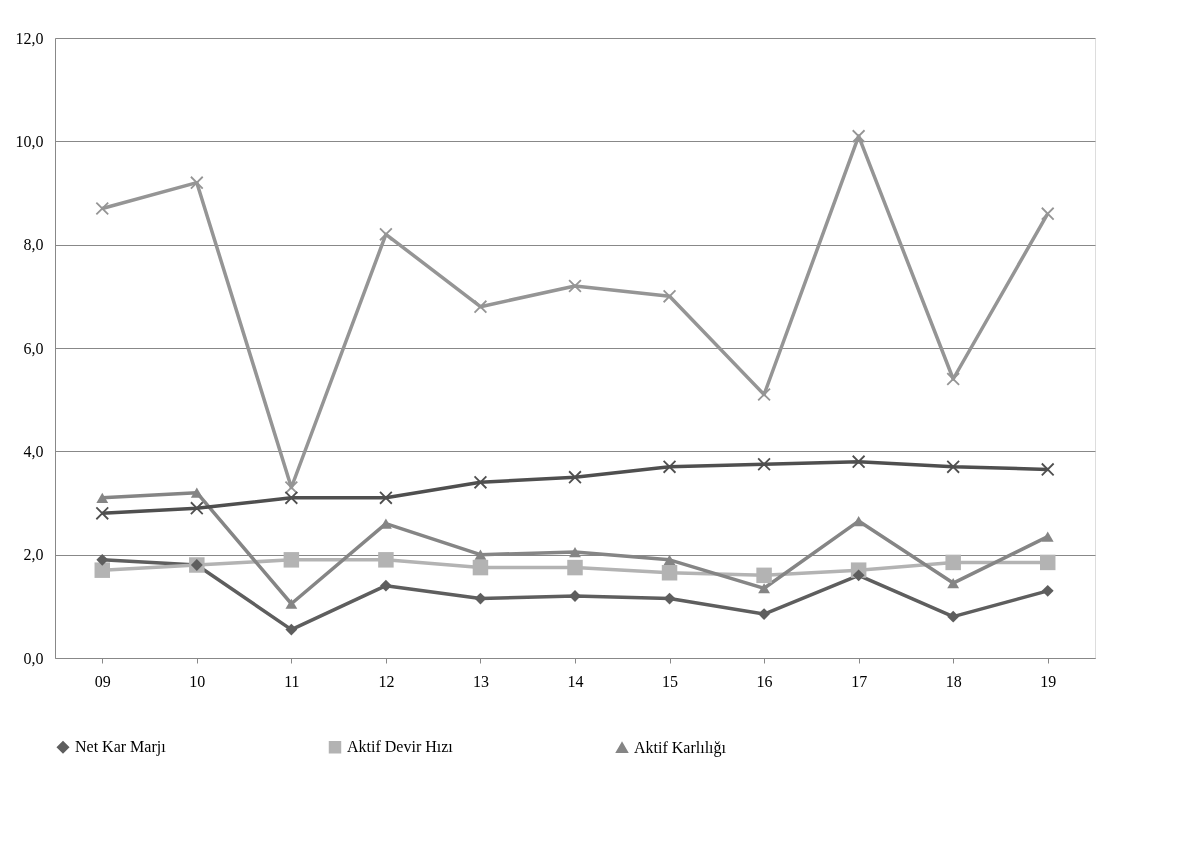 The width and height of the screenshot is (1199, 849). I want to click on y-tick-label: 8,0, so click(33, 245).